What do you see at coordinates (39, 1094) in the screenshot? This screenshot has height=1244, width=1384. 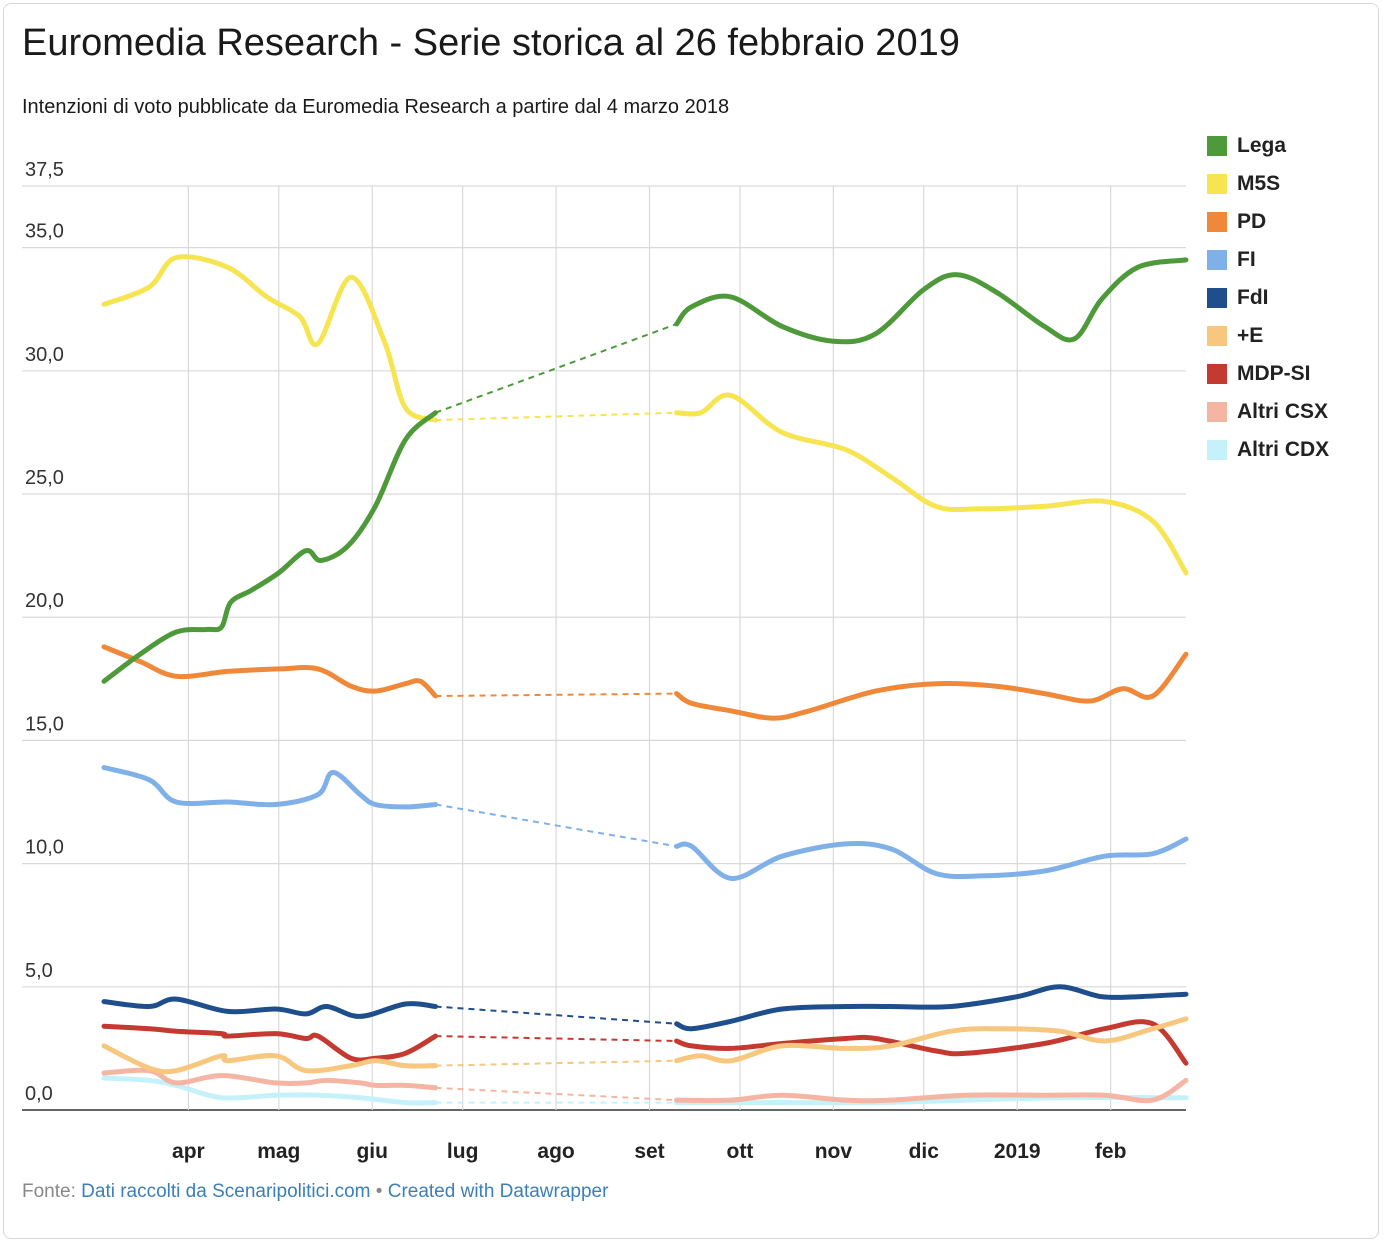 I see `y-tick-label: 0,0` at bounding box center [39, 1094].